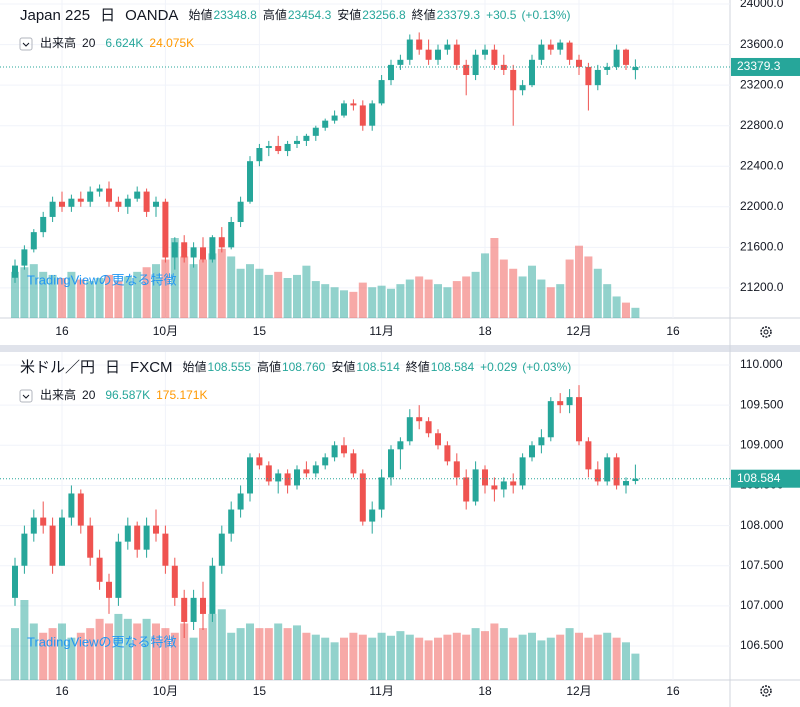  I want to click on collapse-button, so click(26, 44).